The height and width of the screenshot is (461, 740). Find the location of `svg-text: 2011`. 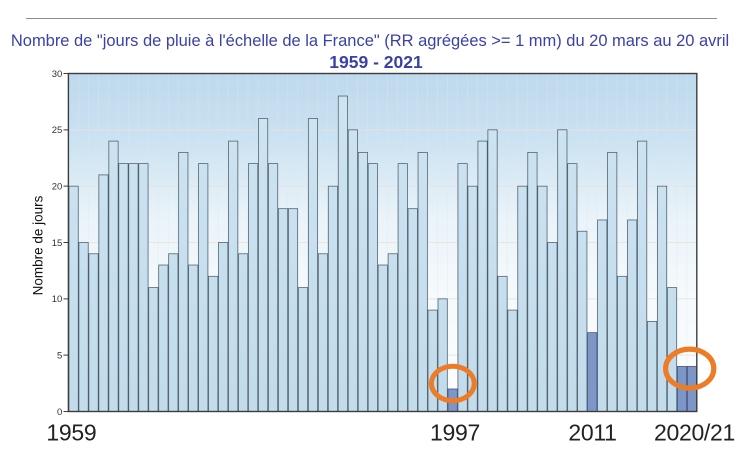

svg-text: 2011 is located at coordinates (592, 433).